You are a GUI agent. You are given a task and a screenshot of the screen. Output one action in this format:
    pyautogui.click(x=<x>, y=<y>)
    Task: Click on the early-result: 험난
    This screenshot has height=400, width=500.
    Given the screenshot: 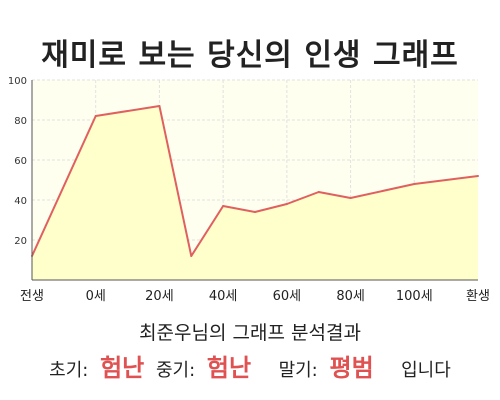 What is the action you would take?
    pyautogui.click(x=122, y=368)
    